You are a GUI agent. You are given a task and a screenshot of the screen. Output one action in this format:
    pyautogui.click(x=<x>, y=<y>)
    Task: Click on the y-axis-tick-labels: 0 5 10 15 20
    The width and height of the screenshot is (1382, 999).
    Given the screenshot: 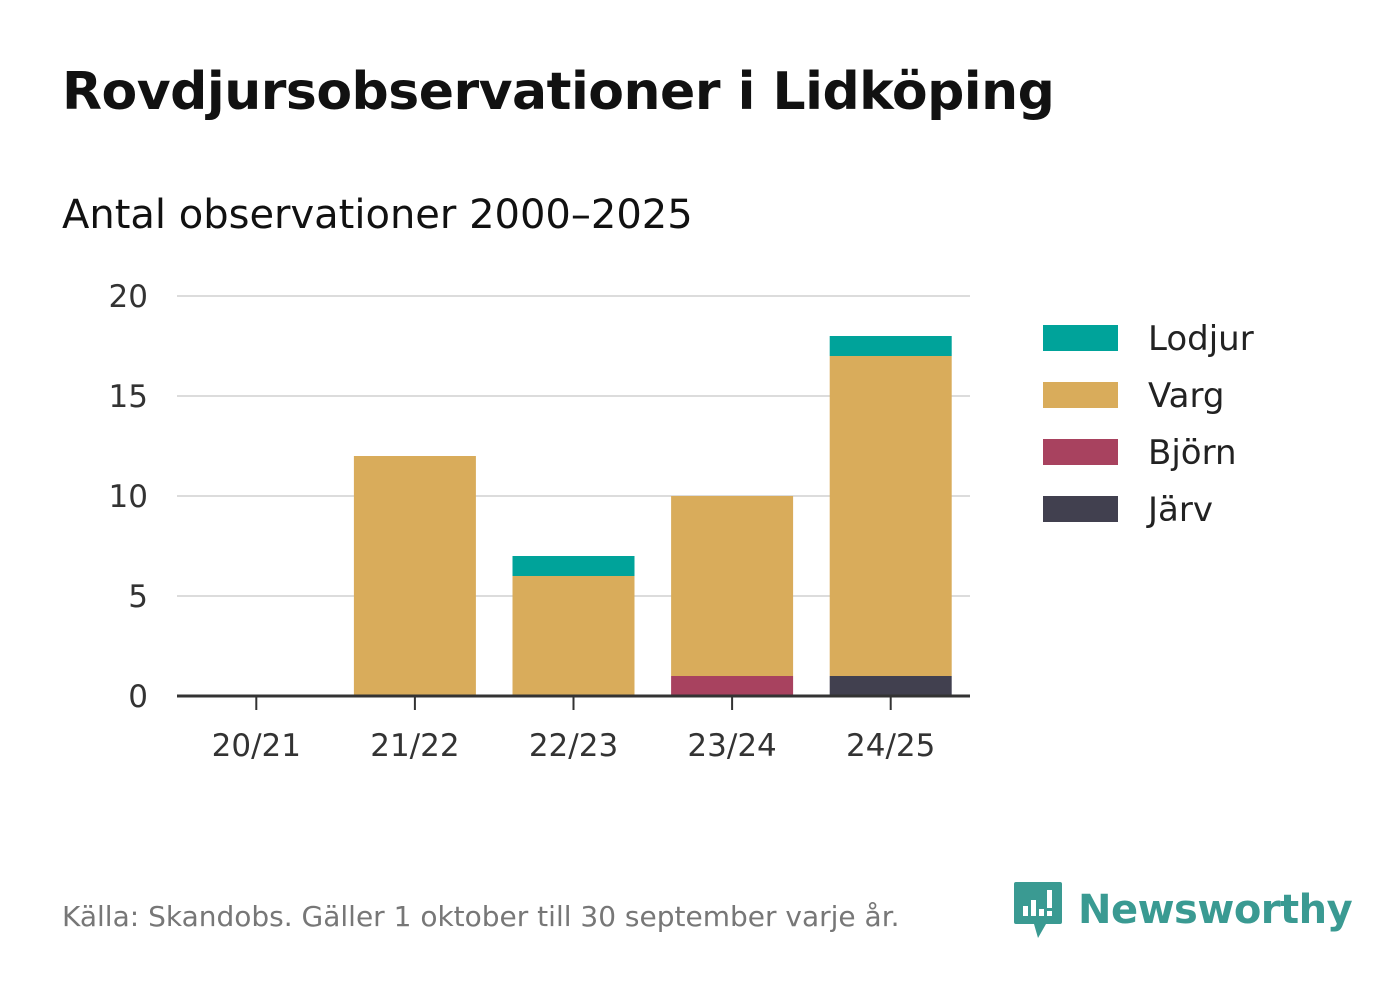 What is the action you would take?
    pyautogui.click(x=128, y=497)
    